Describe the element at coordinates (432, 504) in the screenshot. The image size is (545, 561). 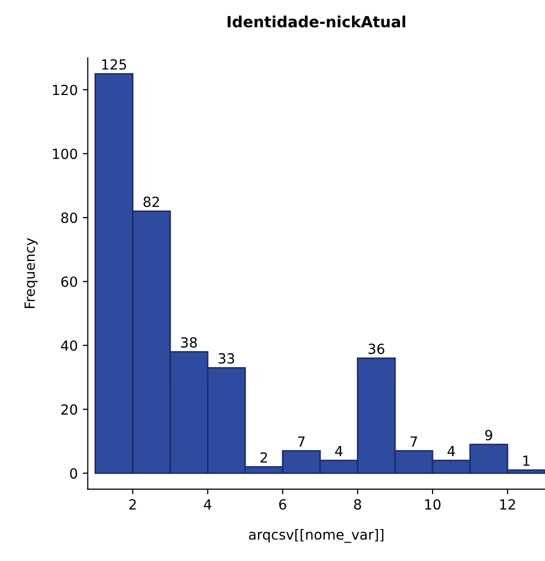
I see `x-tick-label: 10` at that location.